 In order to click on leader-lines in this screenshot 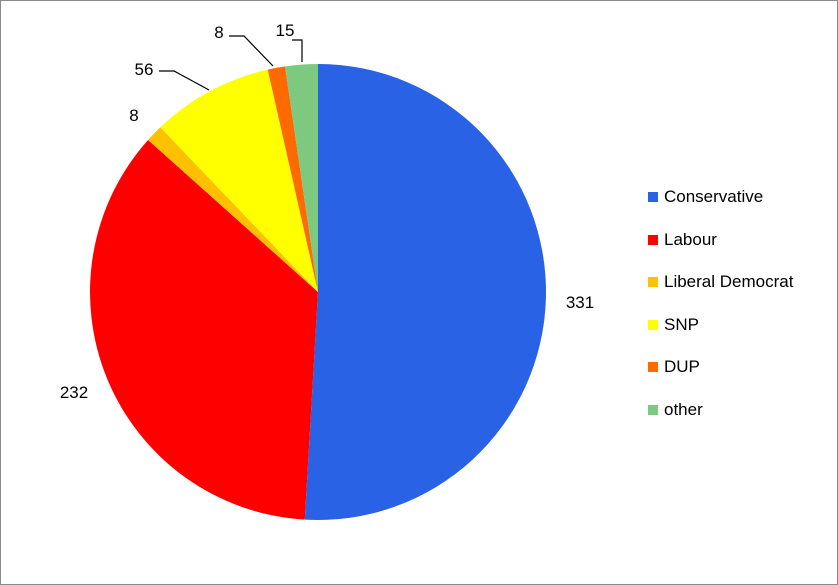, I will do `click(231, 63)`.